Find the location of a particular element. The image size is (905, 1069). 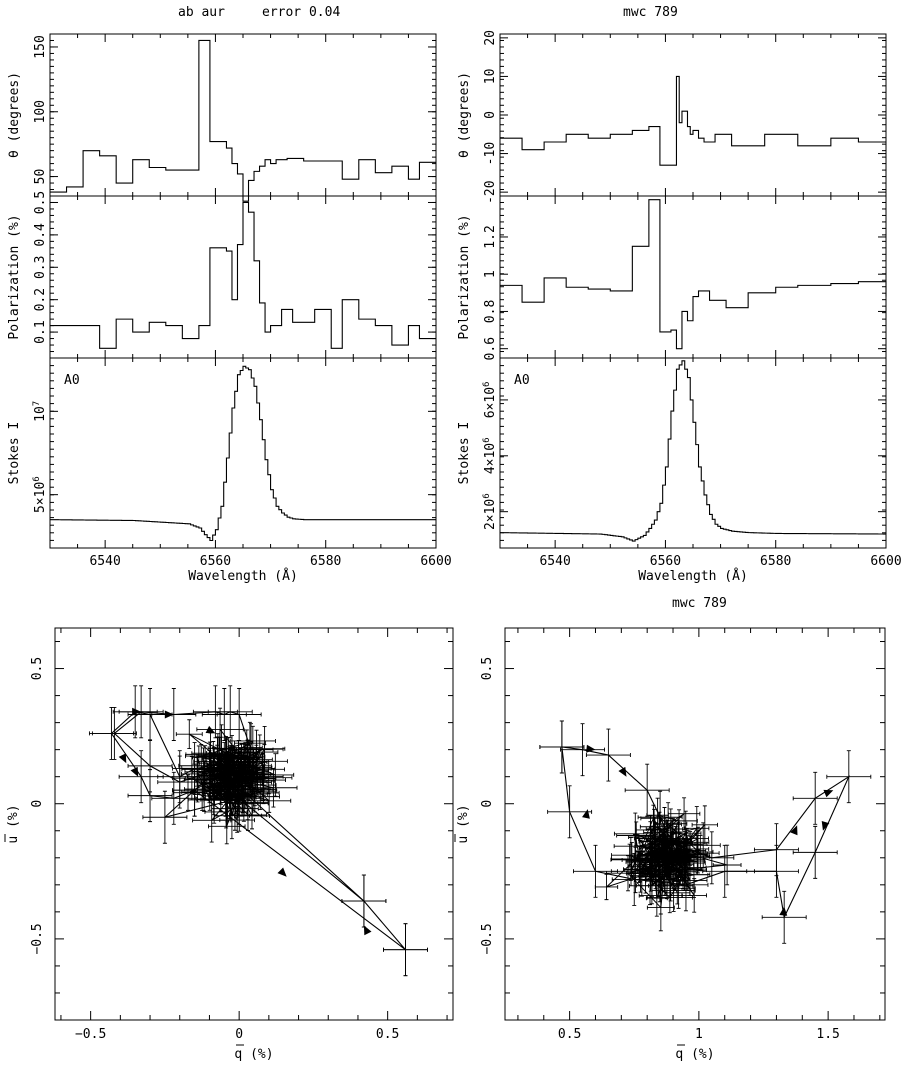

abaur-pol-panel: 0.1 0.2 0.3 0.4 0.5 Polarization (%) is located at coordinates (222, 275).